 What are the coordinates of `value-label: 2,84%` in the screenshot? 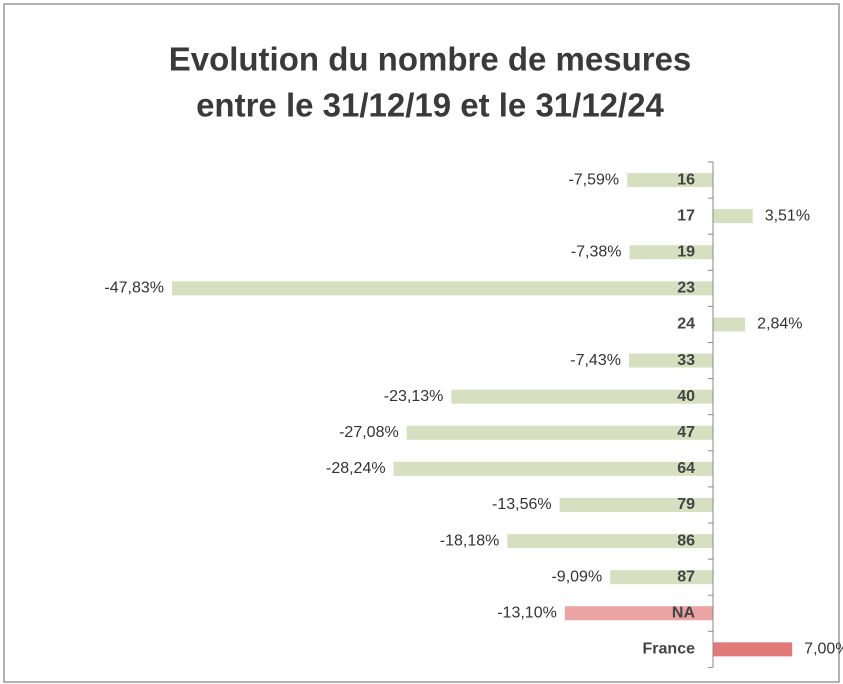 It's located at (779, 324).